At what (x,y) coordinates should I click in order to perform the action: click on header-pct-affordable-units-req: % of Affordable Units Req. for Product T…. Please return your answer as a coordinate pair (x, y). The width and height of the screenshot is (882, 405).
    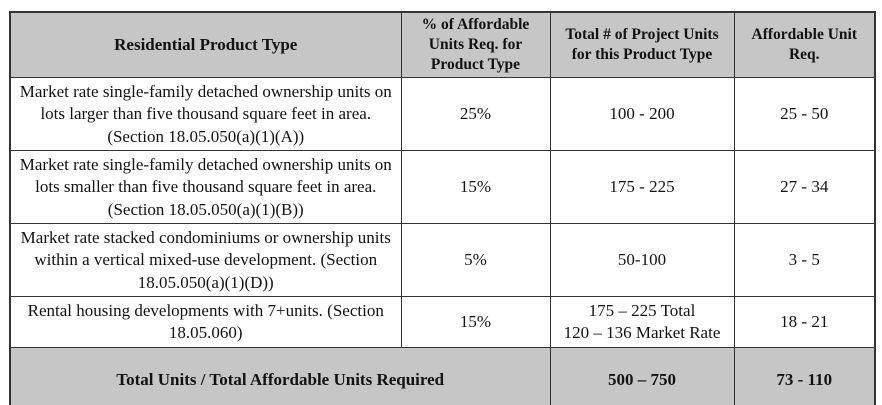
    Looking at the image, I should click on (475, 45).